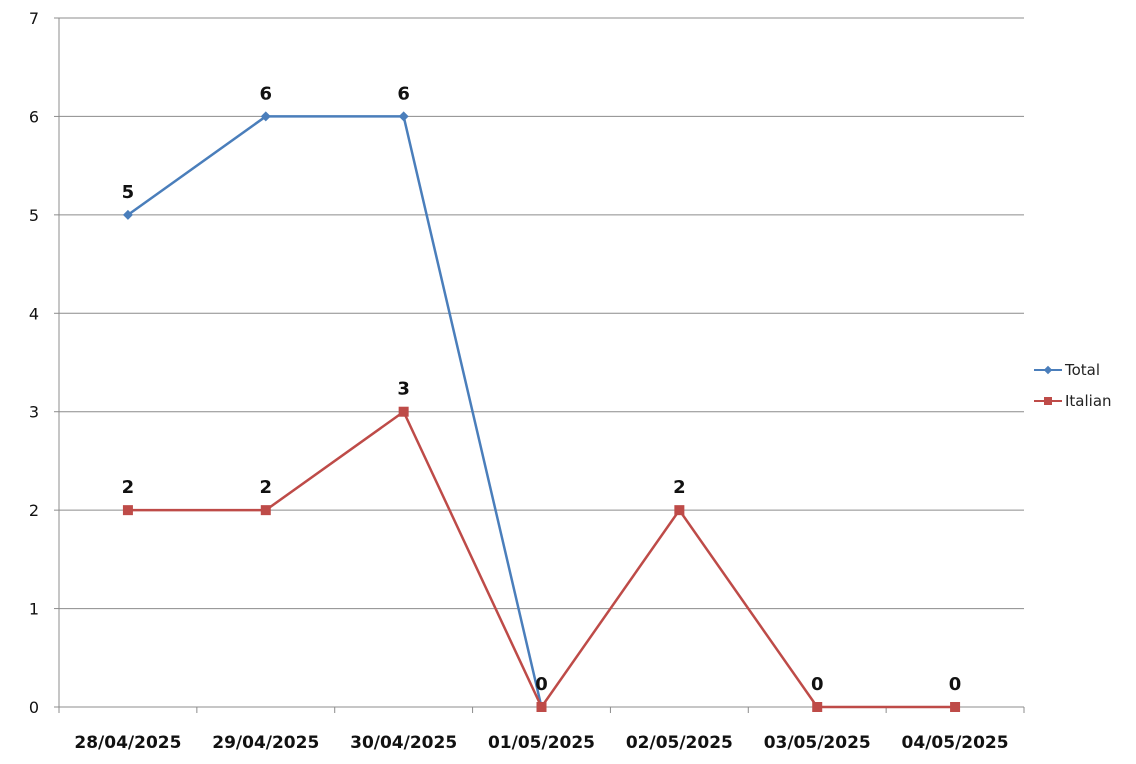  What do you see at coordinates (817, 743) in the screenshot?
I see `x-tick-label: 03/05/2025` at bounding box center [817, 743].